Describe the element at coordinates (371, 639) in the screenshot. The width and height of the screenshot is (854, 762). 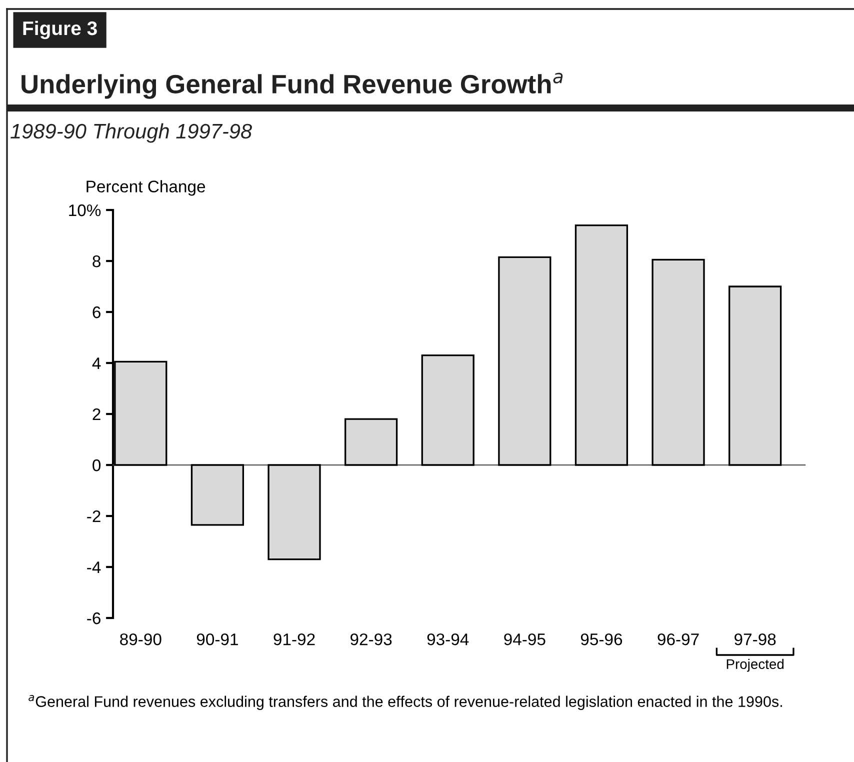
I see `x-tick-label: 92-93` at that location.